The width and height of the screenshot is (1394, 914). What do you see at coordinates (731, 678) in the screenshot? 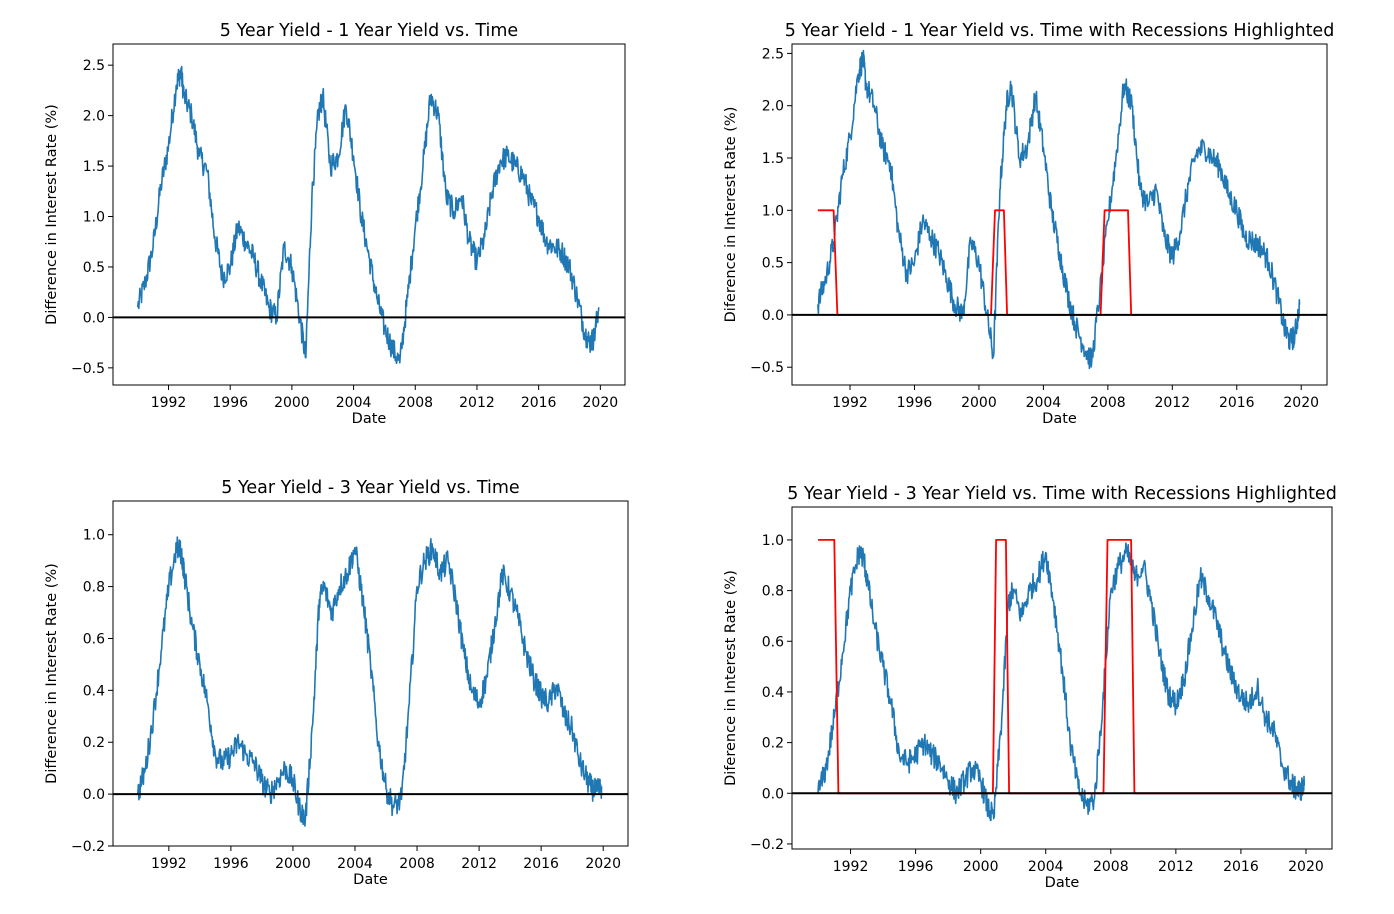
I see `chart4-ylabel: Diference in Interest Rate (%)` at bounding box center [731, 678].